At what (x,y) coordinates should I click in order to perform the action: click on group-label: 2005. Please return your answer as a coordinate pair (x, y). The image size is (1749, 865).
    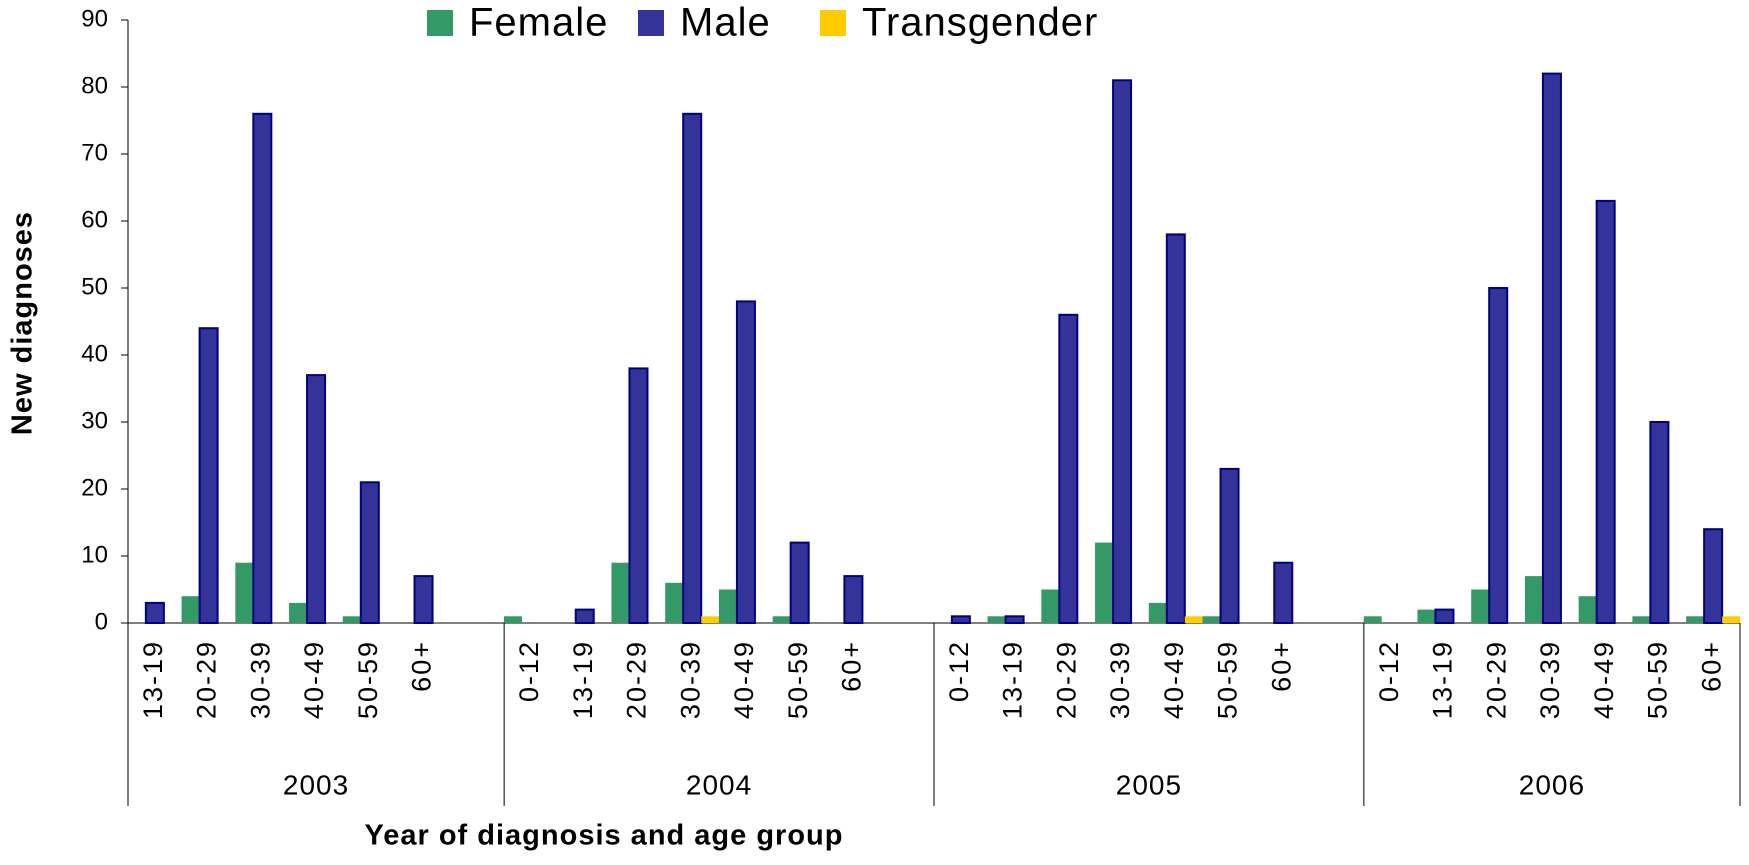
    Looking at the image, I should click on (1149, 784).